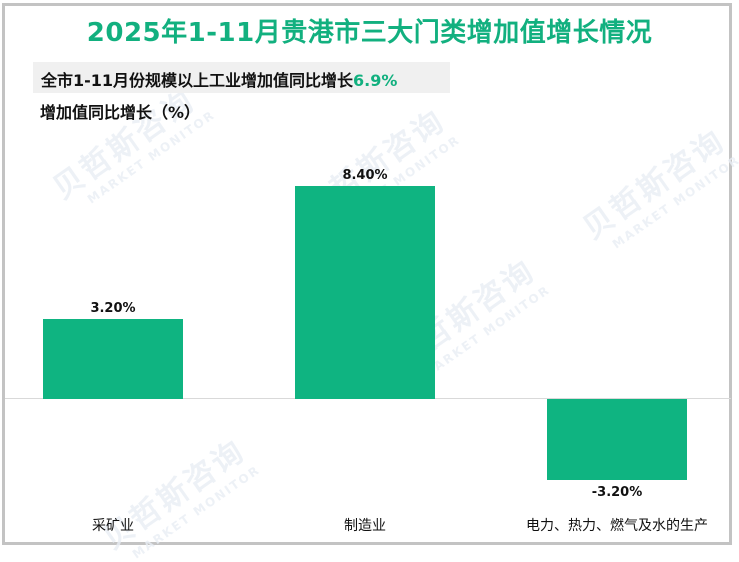  Describe the element at coordinates (617, 439) in the screenshot. I see `bar-utilities` at that location.